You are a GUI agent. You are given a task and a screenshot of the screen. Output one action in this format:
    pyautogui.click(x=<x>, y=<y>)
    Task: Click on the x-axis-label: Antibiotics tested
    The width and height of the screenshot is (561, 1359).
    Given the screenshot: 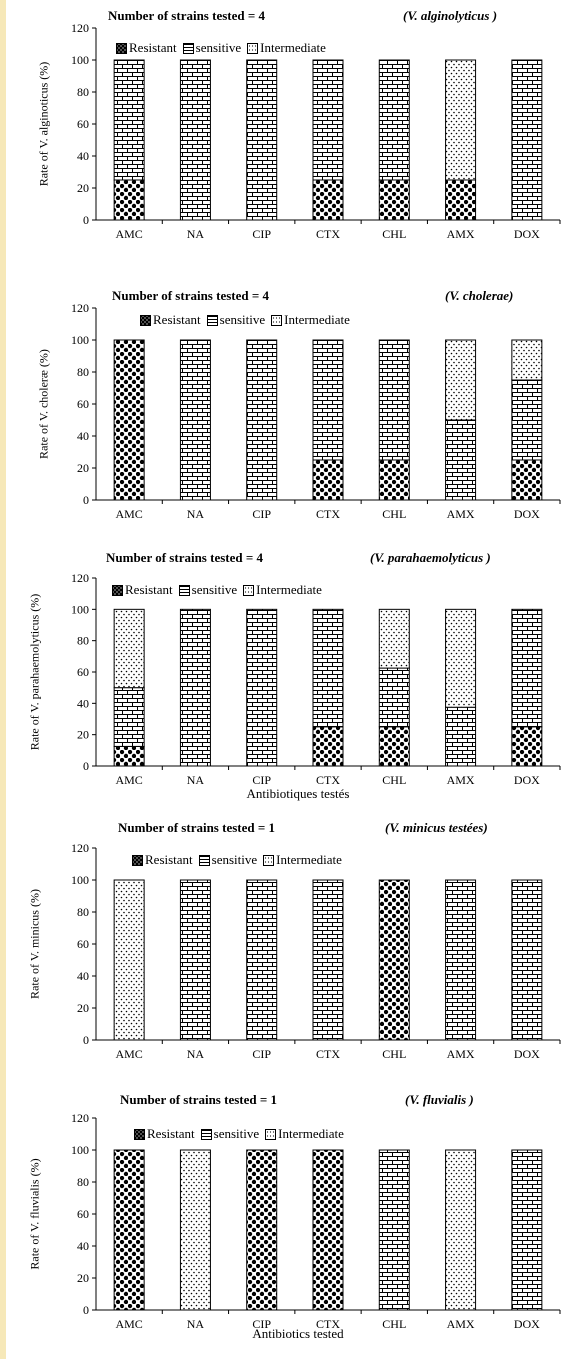 What is the action you would take?
    pyautogui.click(x=298, y=1333)
    